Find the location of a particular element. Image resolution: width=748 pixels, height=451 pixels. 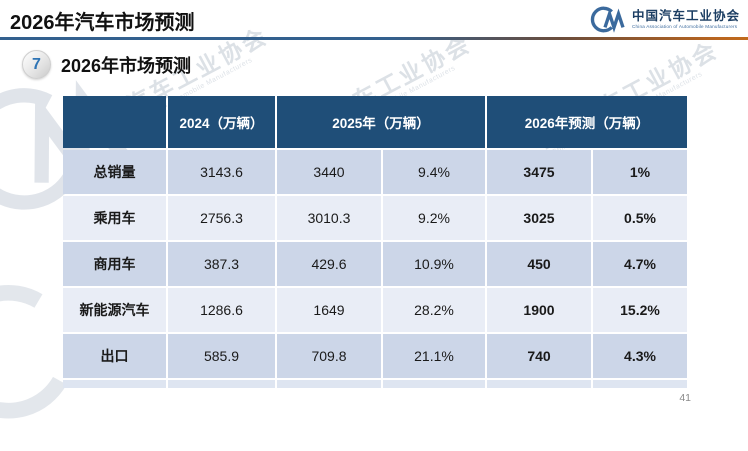

cell-2026-growth: 4.7% is located at coordinates (640, 264).